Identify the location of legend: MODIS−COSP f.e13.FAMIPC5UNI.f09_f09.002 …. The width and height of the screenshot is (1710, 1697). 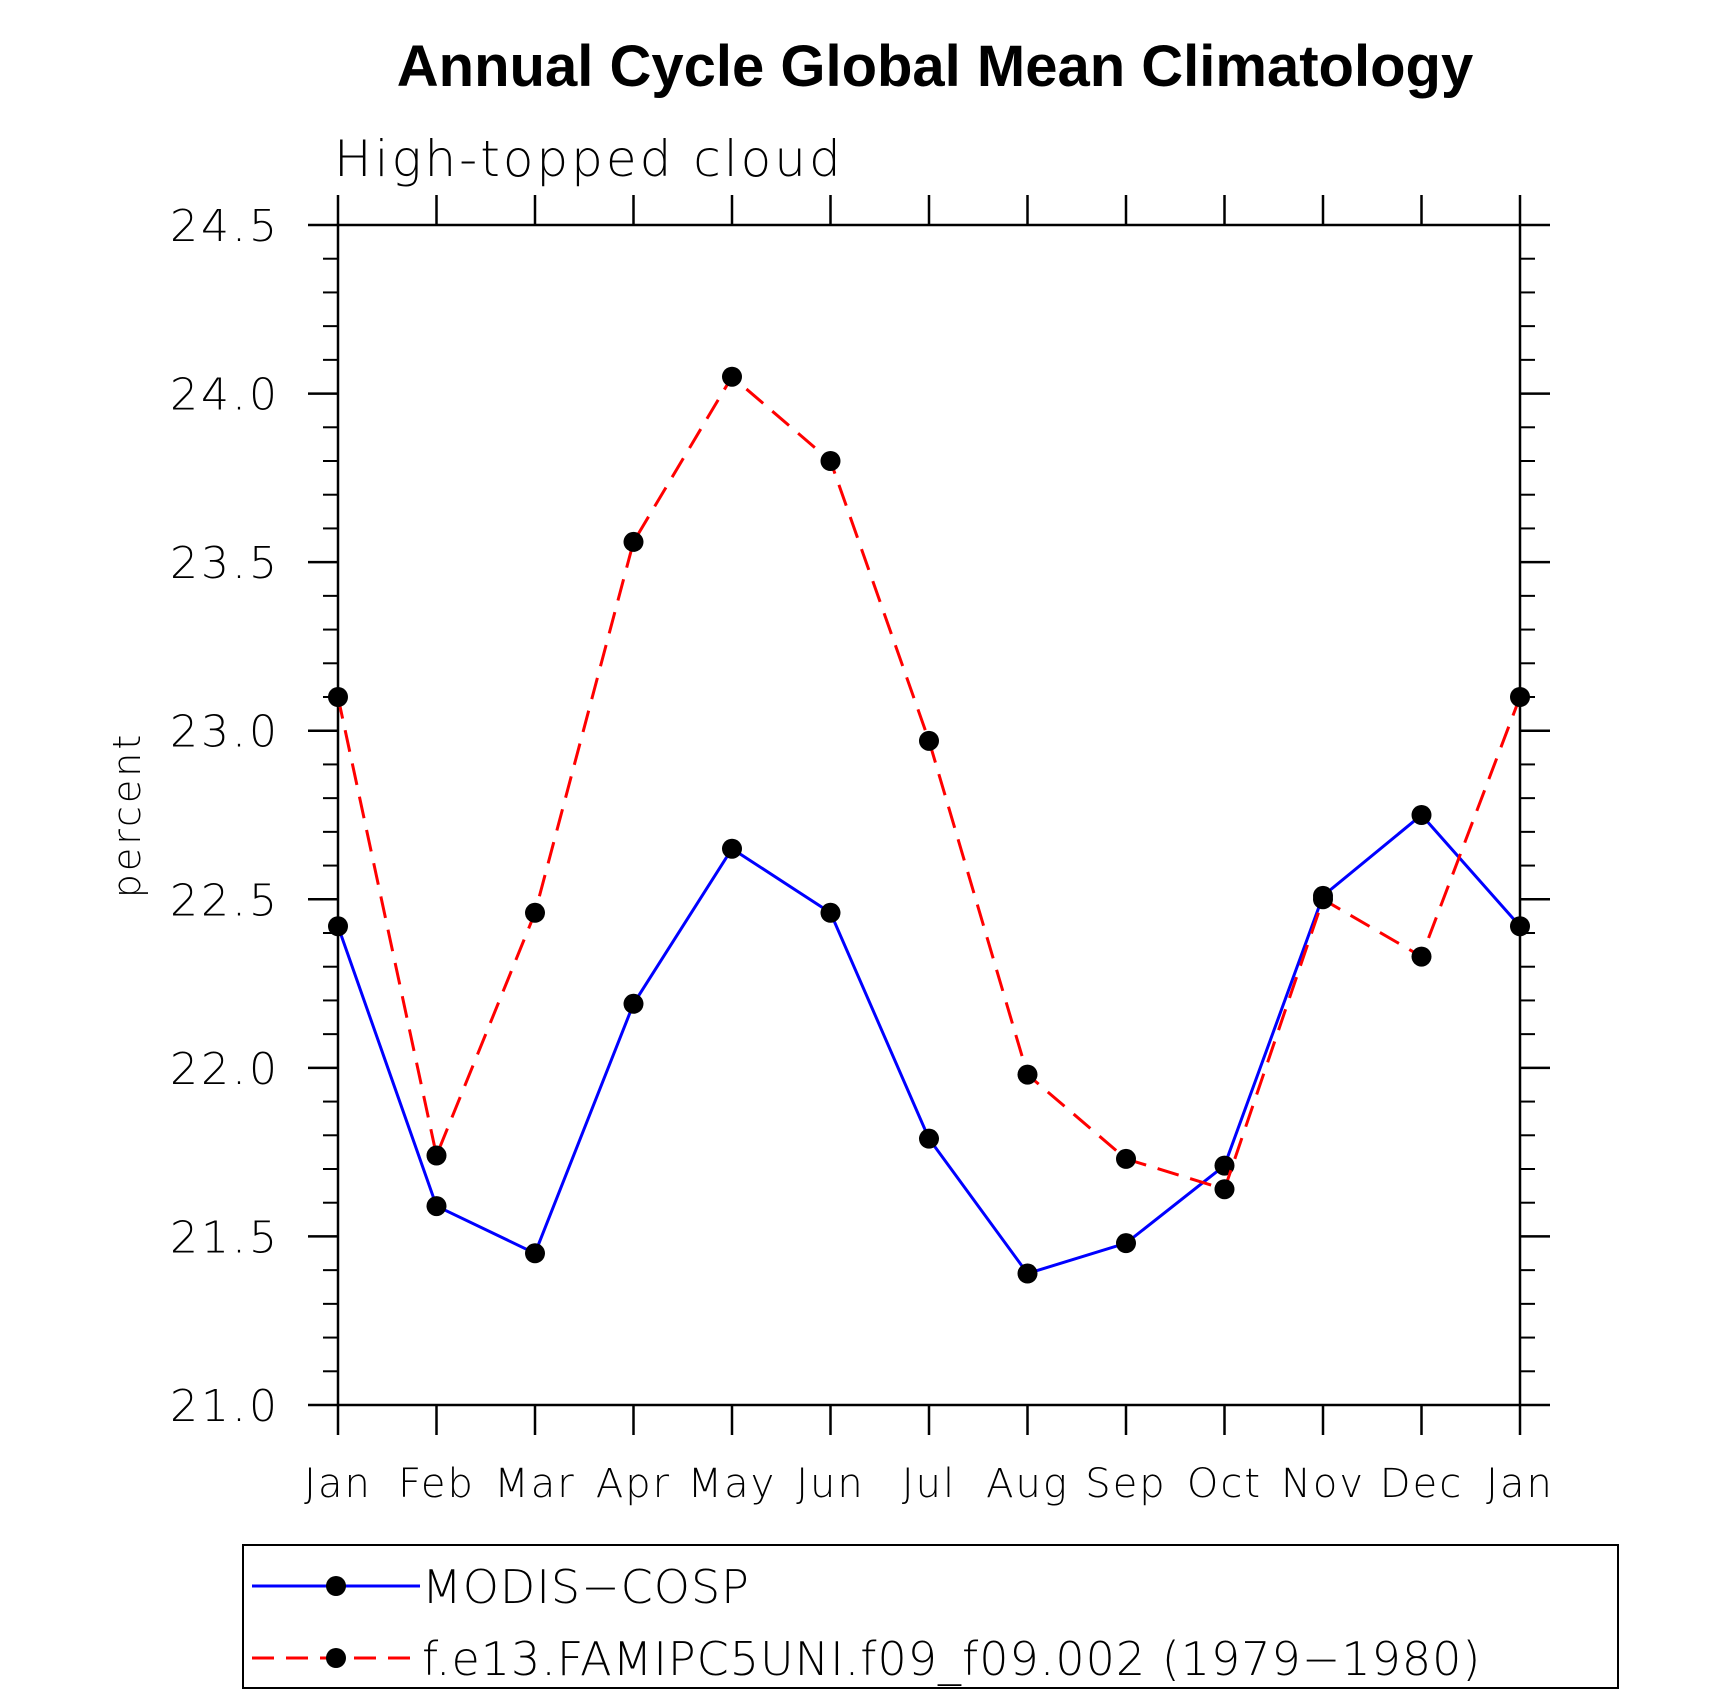
(930, 1616).